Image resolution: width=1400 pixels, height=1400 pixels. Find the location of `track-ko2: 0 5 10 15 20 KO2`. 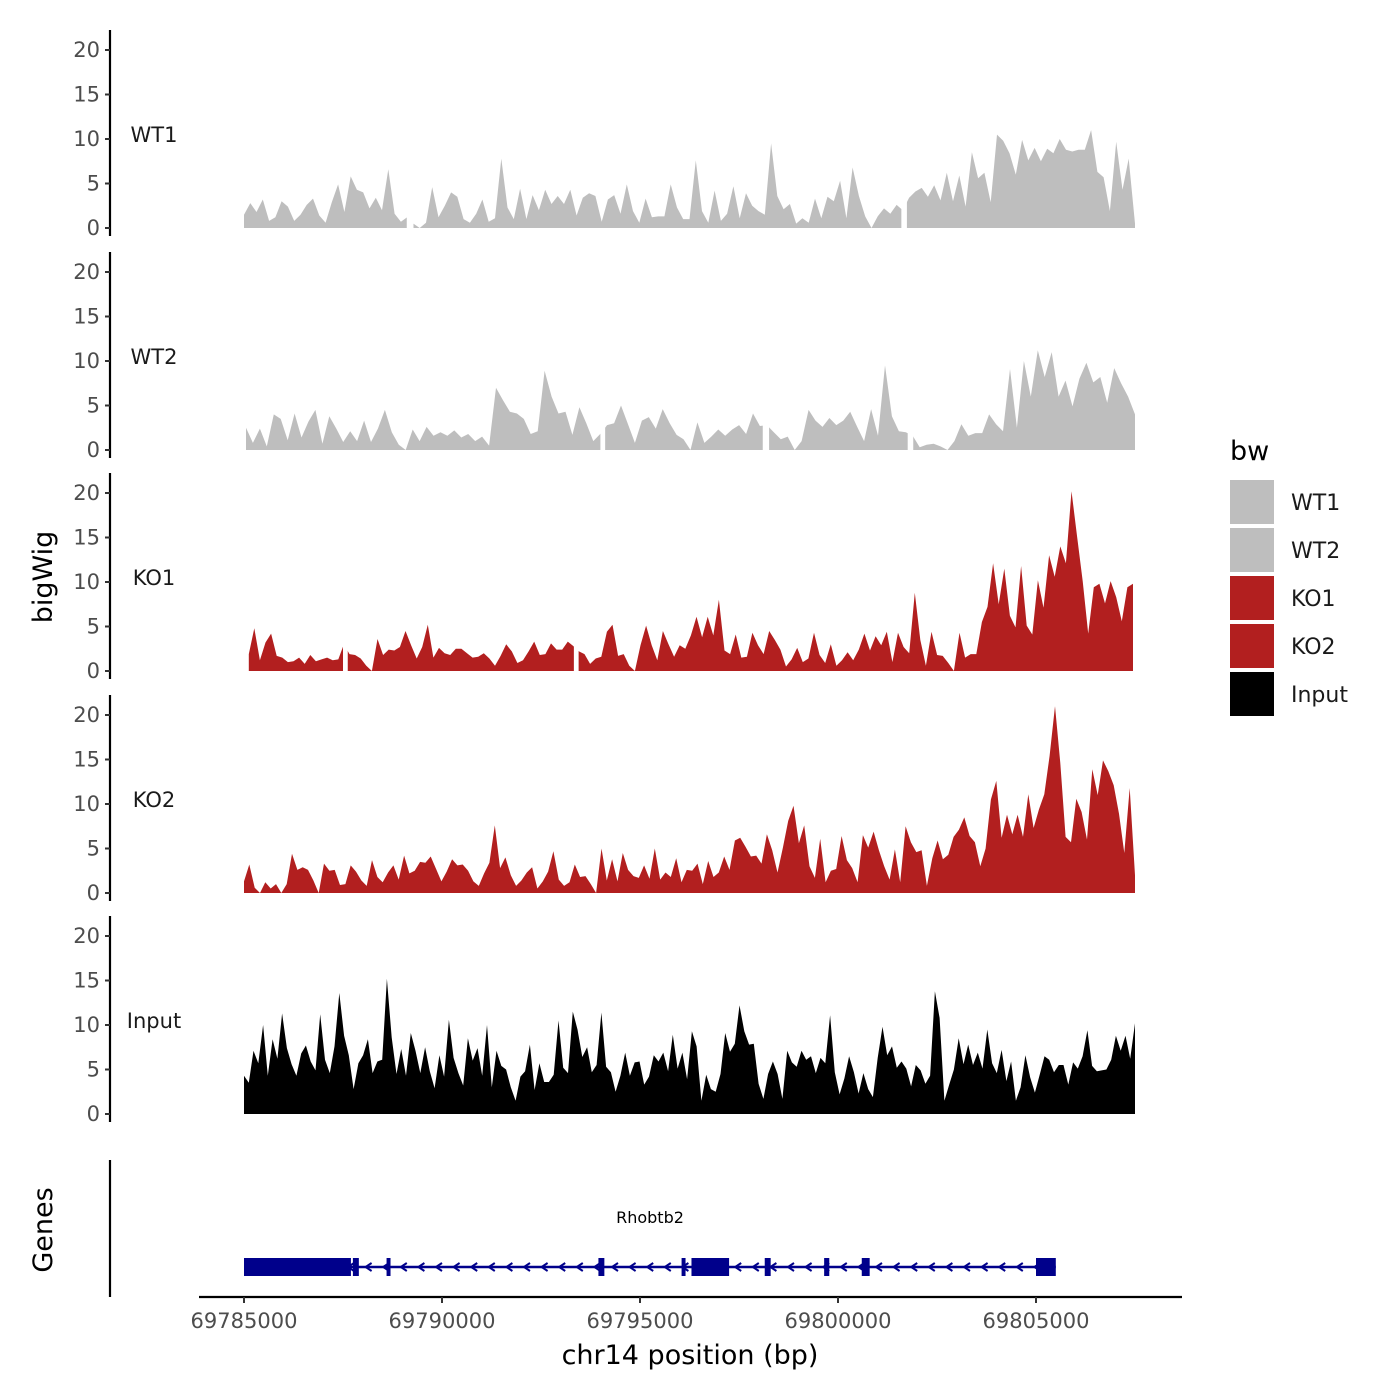

track-ko2: 0 5 10 15 20 KO2 is located at coordinates (604, 800).